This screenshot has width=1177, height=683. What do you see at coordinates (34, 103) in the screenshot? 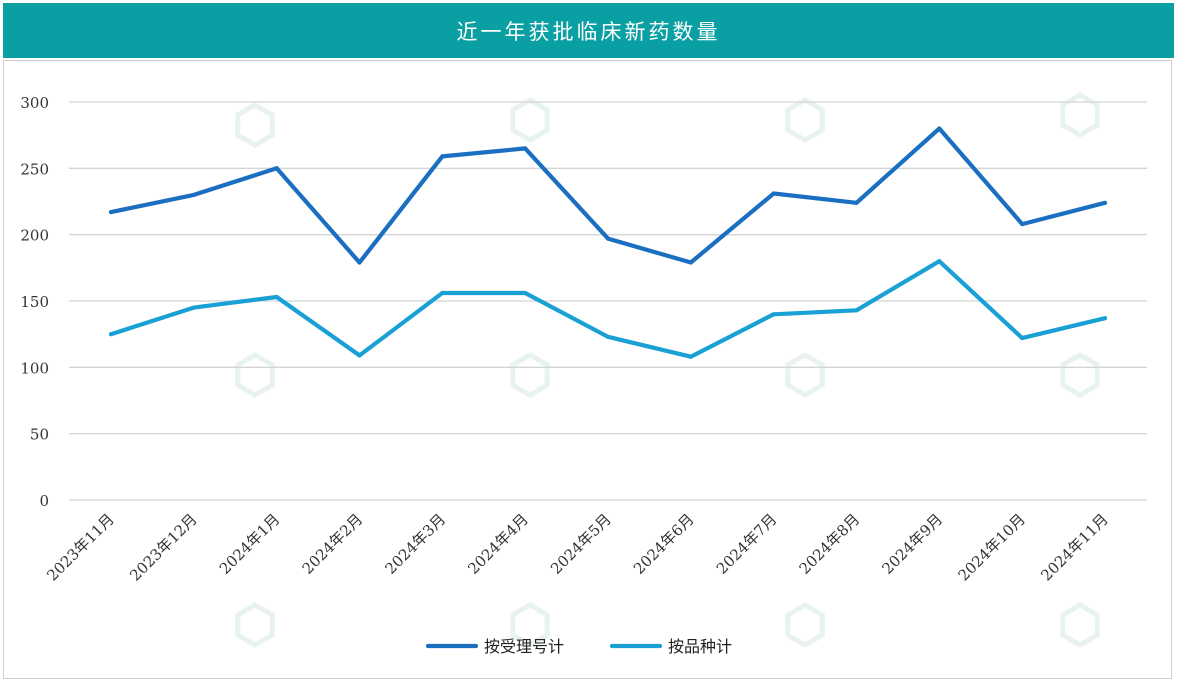
I see `y-tick-label: 300` at bounding box center [34, 103].